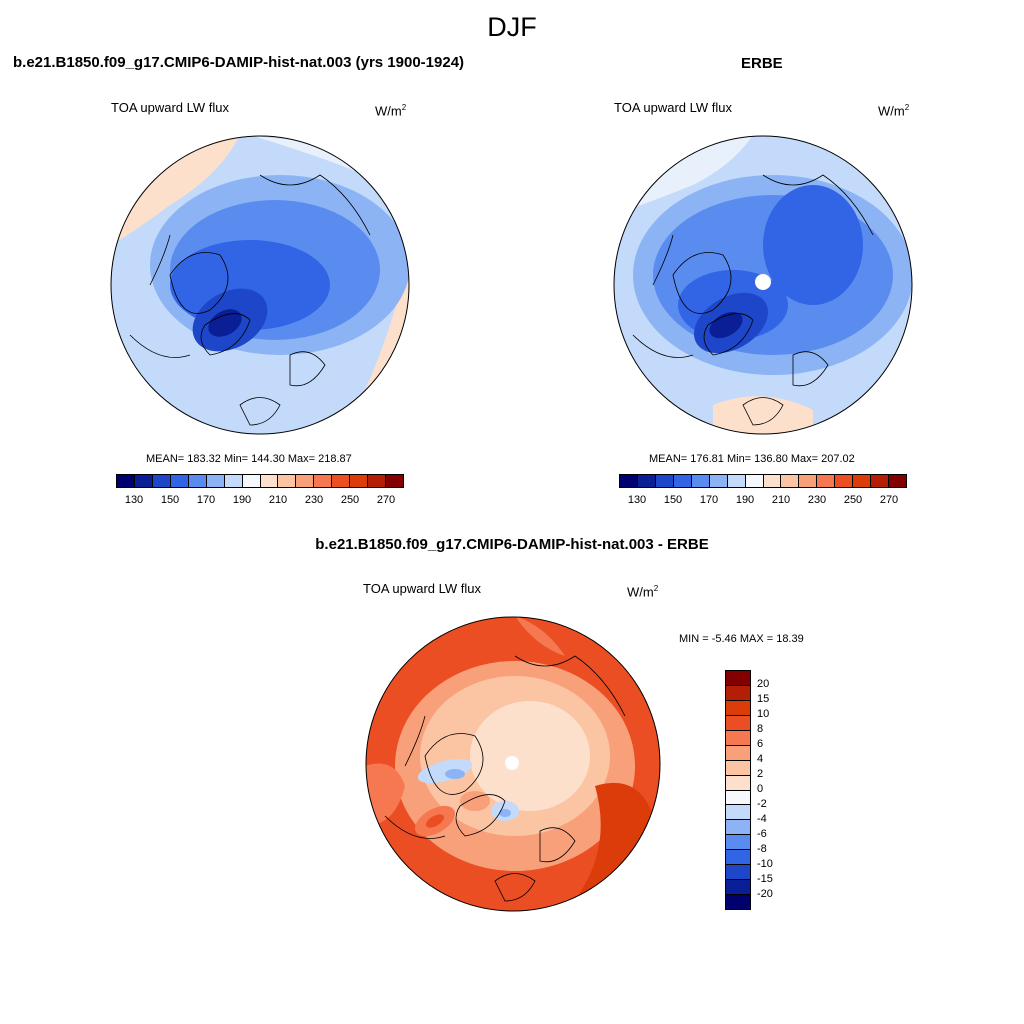 The image size is (1024, 1024). Describe the element at coordinates (765, 864) in the screenshot. I see `colorbar-diff-tick-label: -10` at that location.